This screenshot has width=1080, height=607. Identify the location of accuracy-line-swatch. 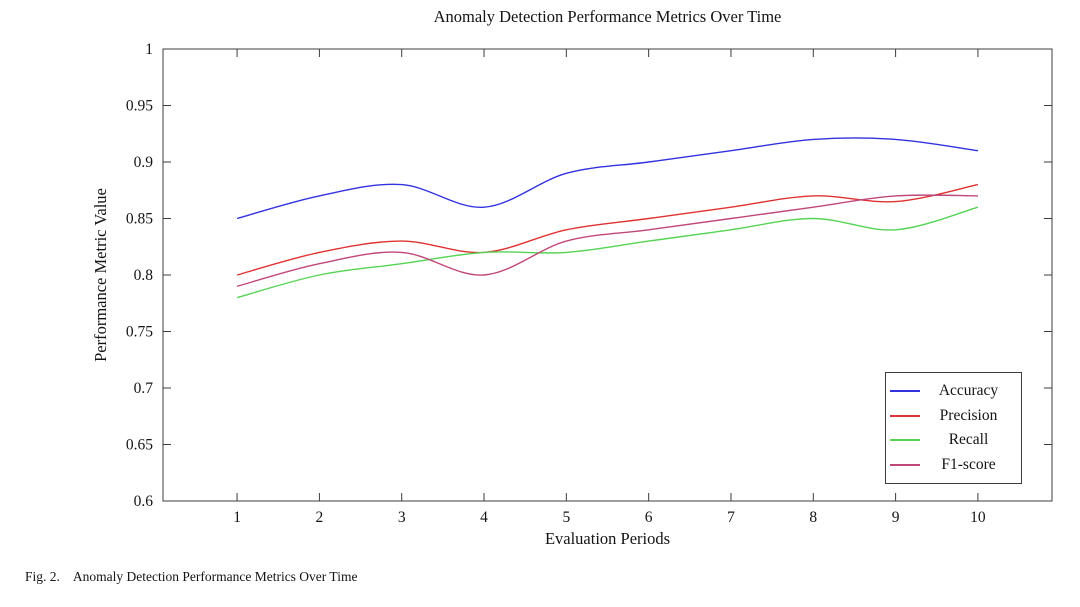
(905, 390).